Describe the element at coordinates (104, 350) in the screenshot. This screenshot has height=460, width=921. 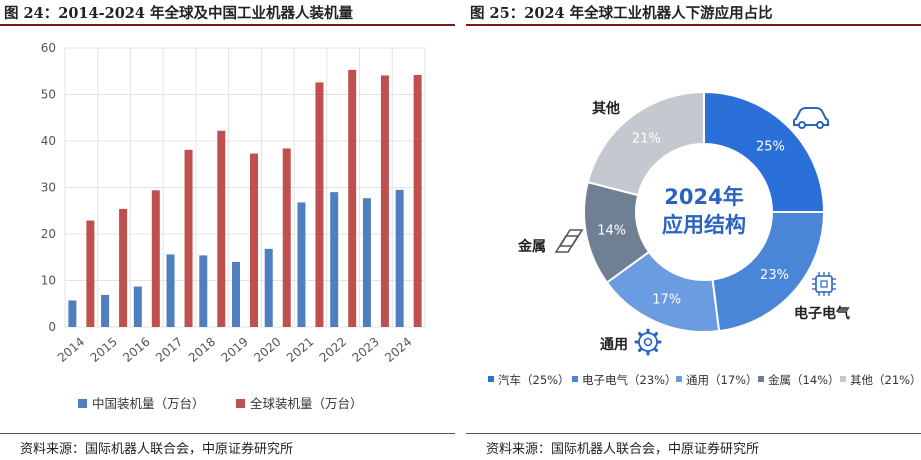
I see `x-tick-label: 2015` at that location.